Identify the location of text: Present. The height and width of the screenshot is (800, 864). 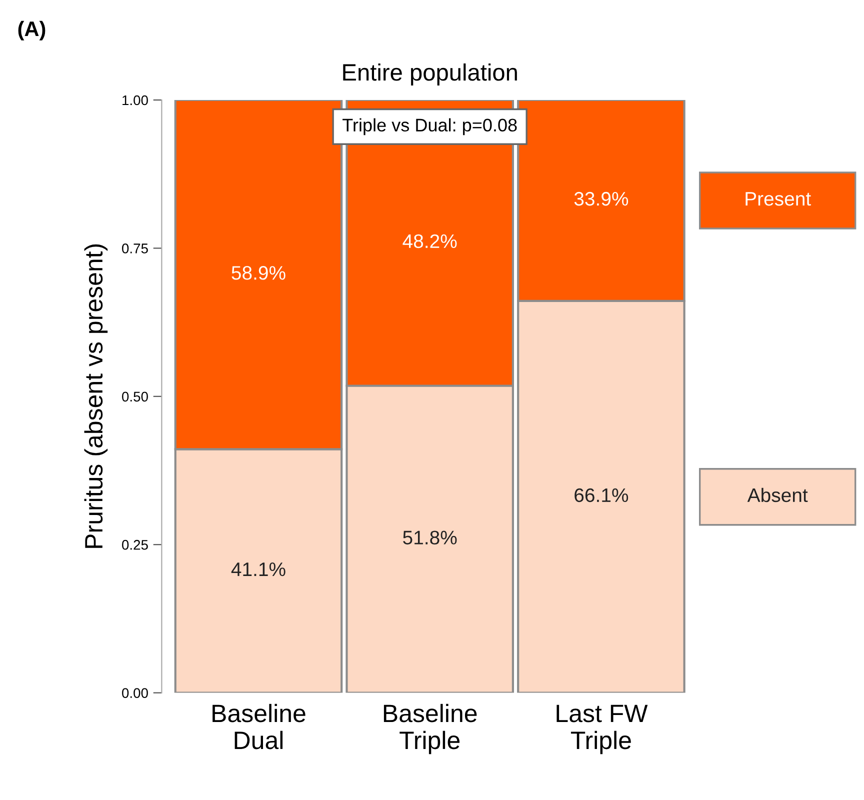
(778, 199).